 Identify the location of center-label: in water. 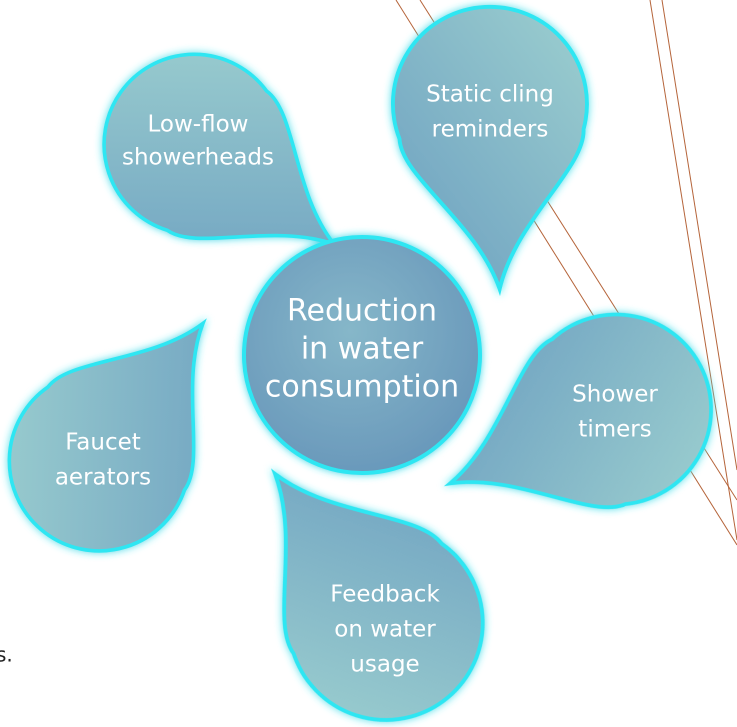
(362, 349).